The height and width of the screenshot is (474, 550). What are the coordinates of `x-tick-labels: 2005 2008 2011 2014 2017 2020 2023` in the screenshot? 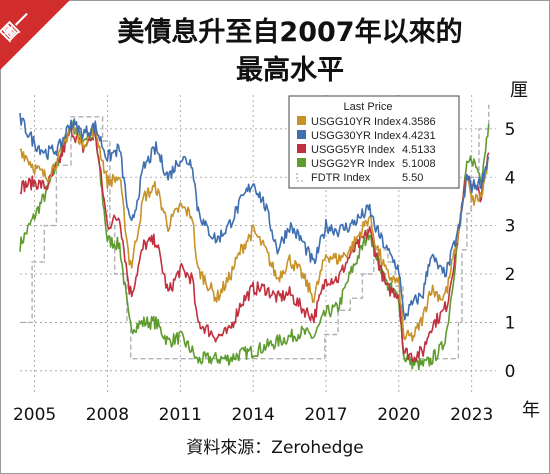 It's located at (253, 415).